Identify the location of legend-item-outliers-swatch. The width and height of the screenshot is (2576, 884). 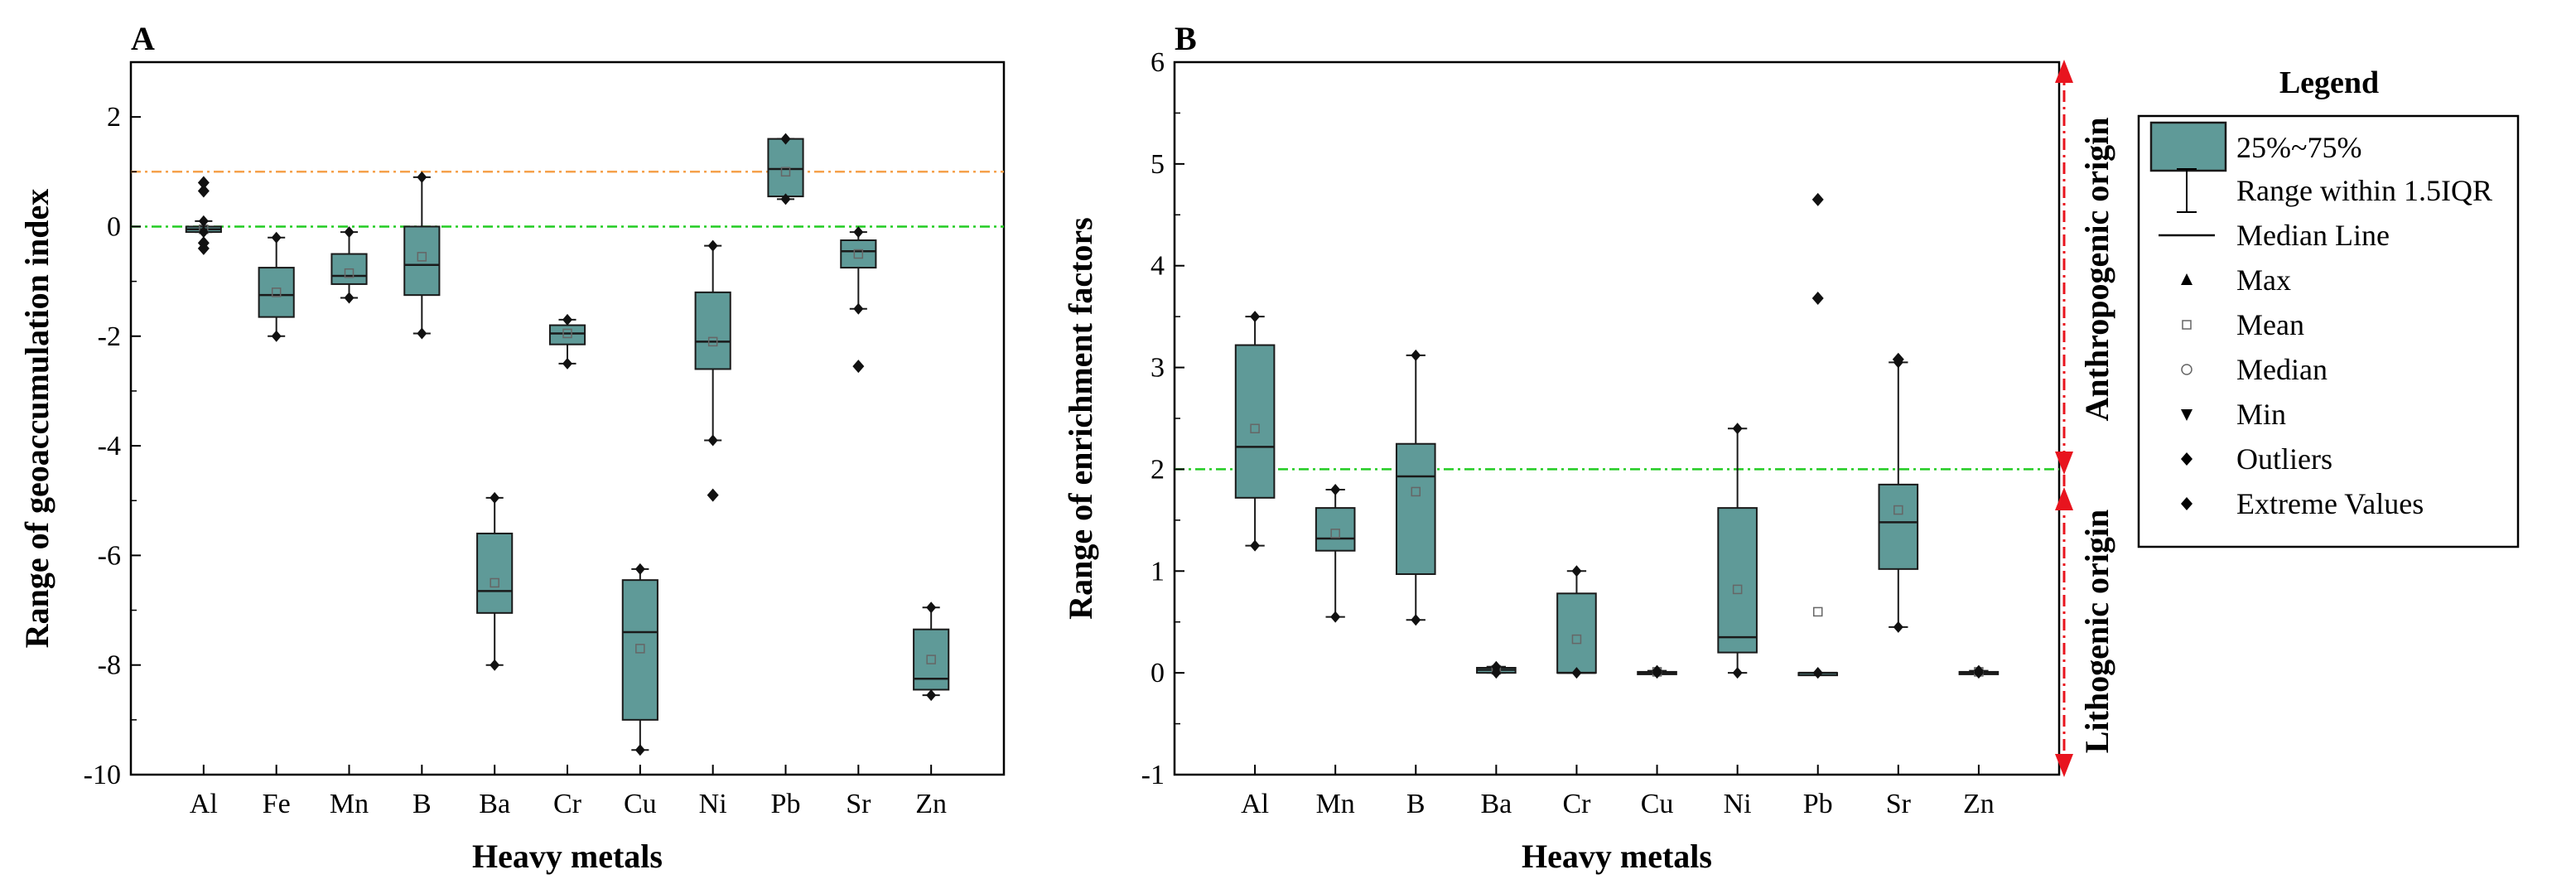
(2186, 459).